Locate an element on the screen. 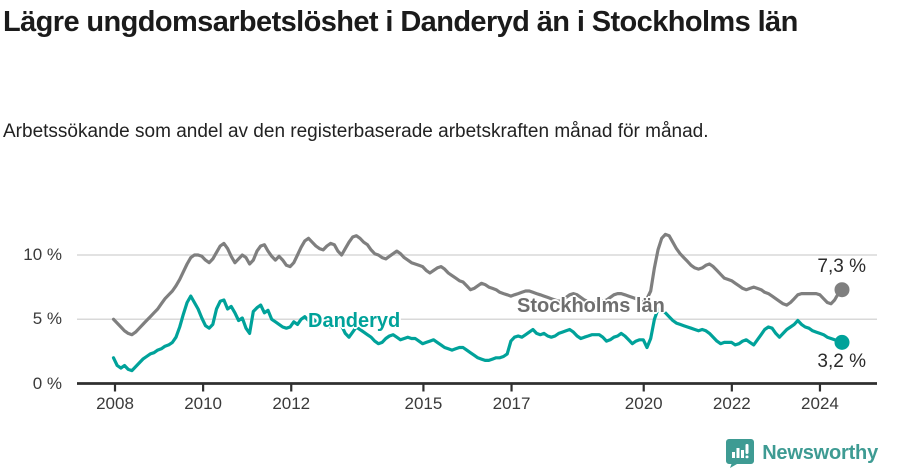  x-tick-label: 2024 is located at coordinates (820, 403).